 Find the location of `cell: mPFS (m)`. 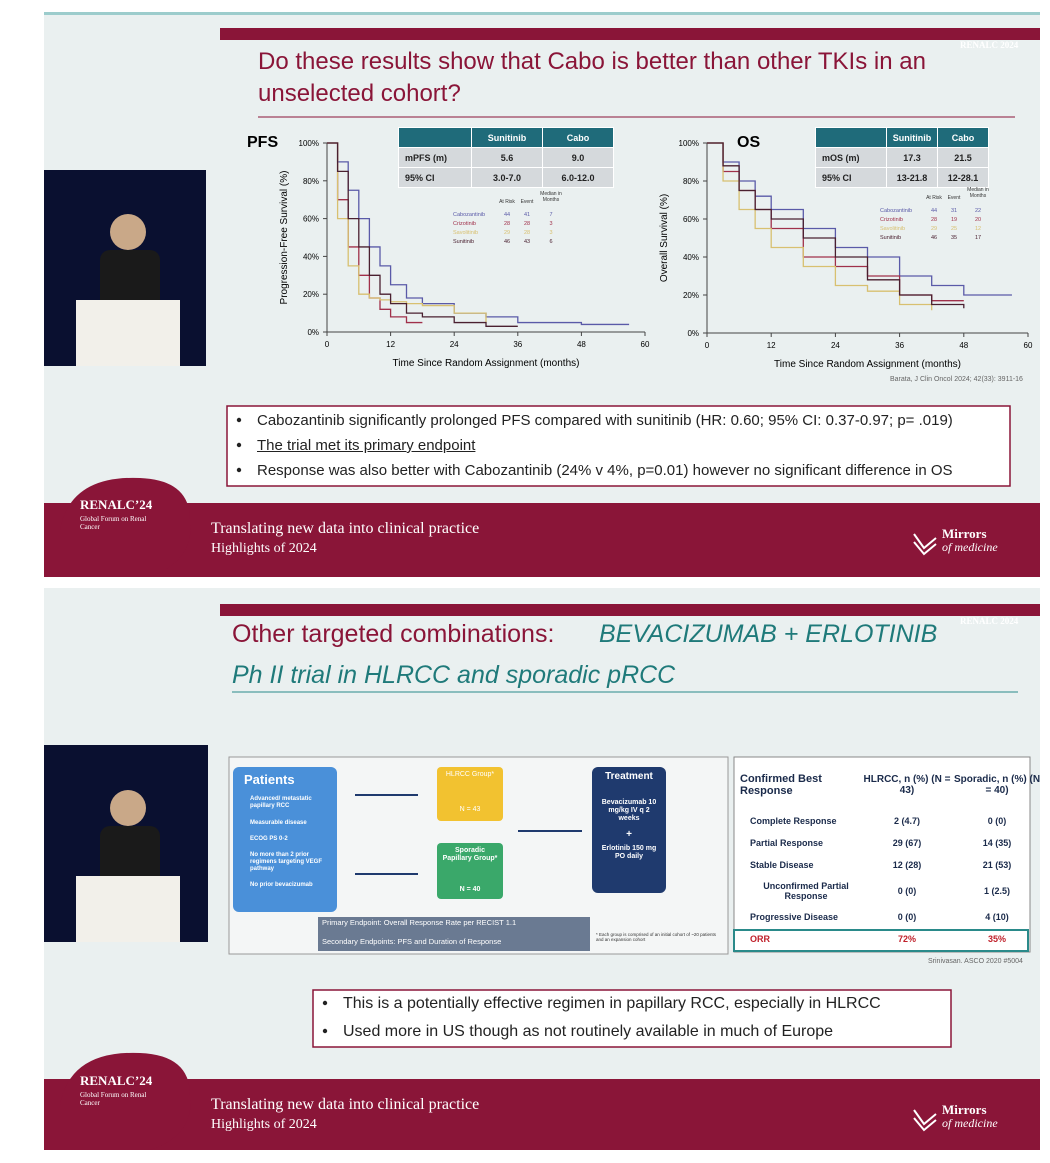

cell: mPFS (m) is located at coordinates (435, 157).